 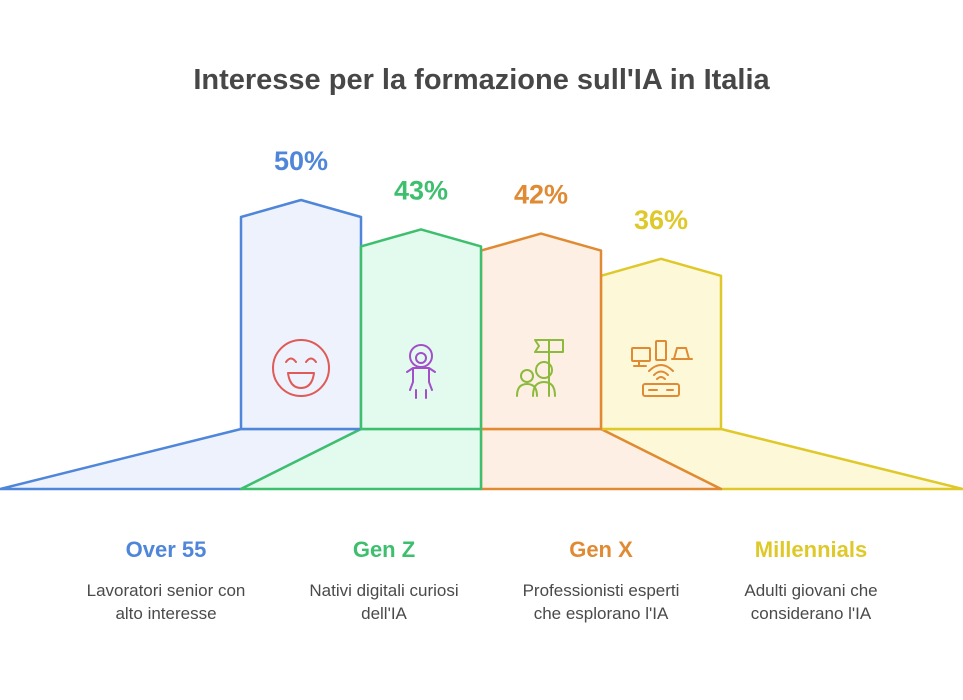 I want to click on category-description: Nativi digitali curiosi, so click(x=383, y=590).